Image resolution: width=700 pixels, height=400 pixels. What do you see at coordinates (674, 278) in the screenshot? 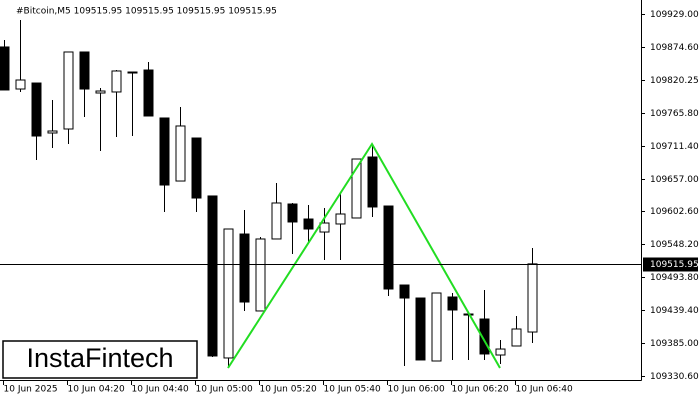
I see `y-tick-label: 109493.80` at bounding box center [674, 278].